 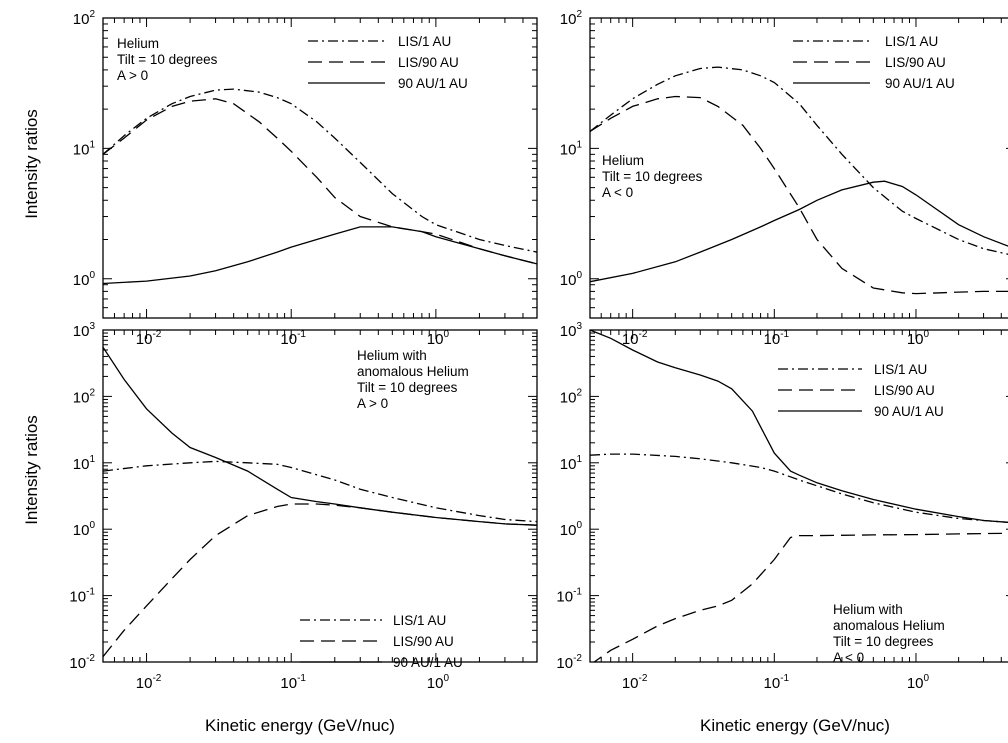 I want to click on x-axis-title-left: Kinetic energy (GeV/nuc), so click(x=300, y=725).